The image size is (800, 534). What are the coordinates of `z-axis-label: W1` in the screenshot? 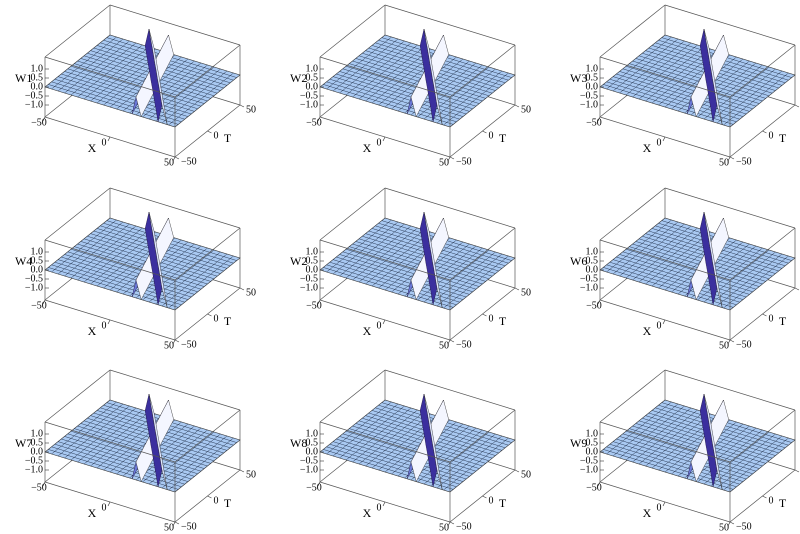 It's located at (23, 78).